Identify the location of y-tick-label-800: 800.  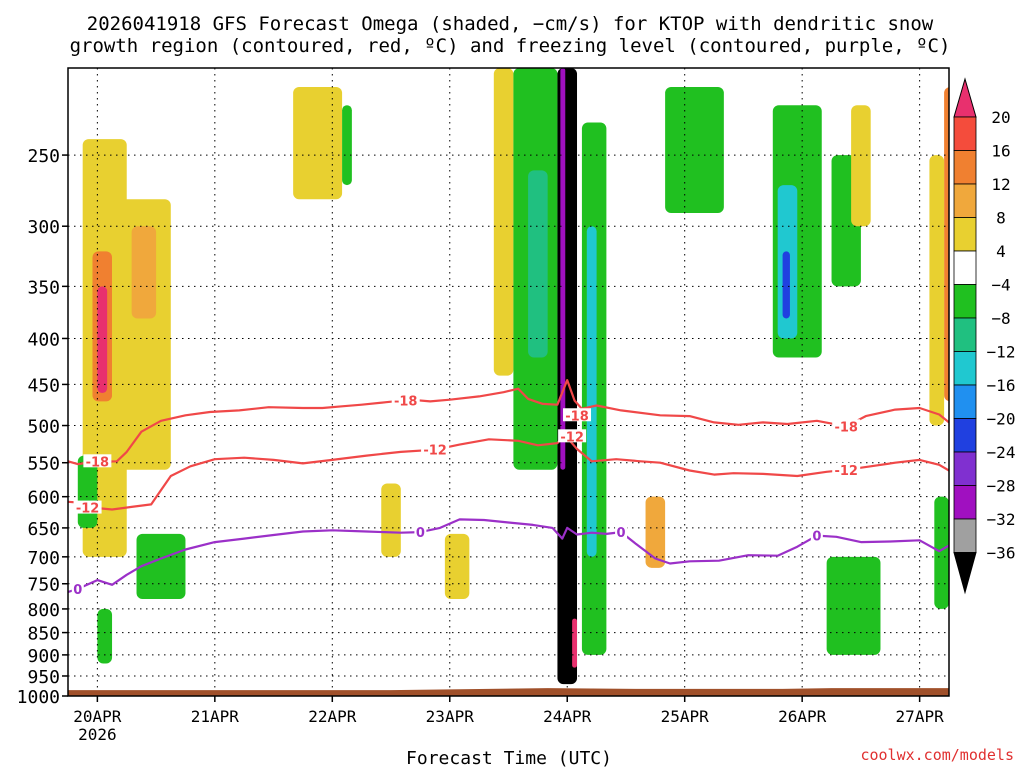
(43, 610).